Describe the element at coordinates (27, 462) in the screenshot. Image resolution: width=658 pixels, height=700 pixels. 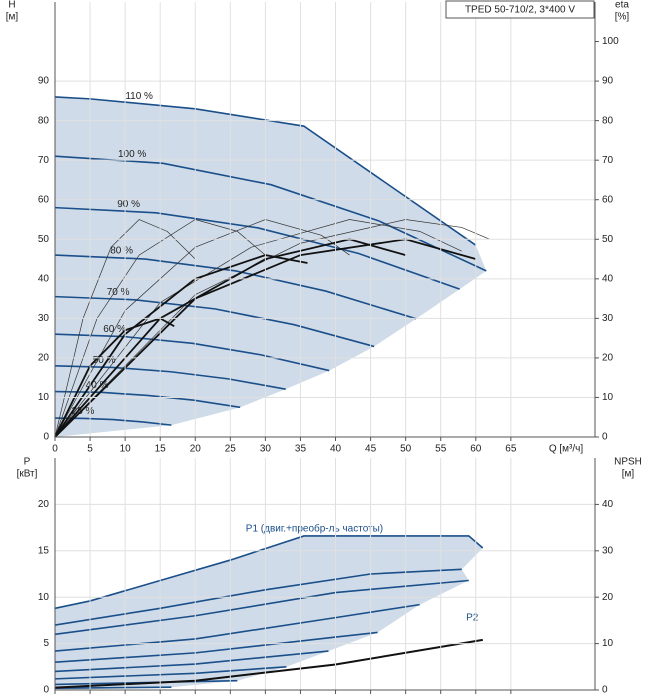
I see `y-label: P` at that location.